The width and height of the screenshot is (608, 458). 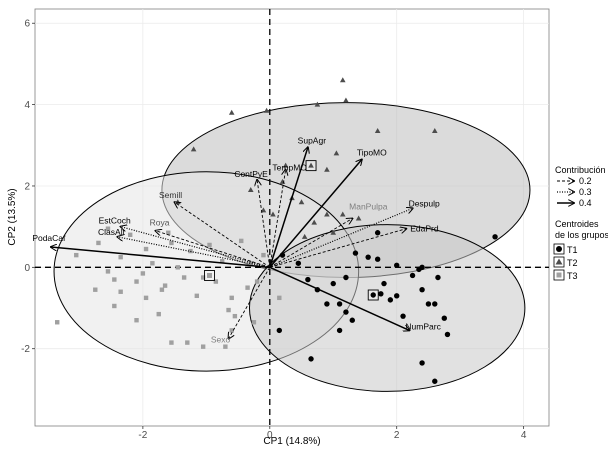 I want to click on vector-label-despulp: Despulp, so click(x=424, y=203).